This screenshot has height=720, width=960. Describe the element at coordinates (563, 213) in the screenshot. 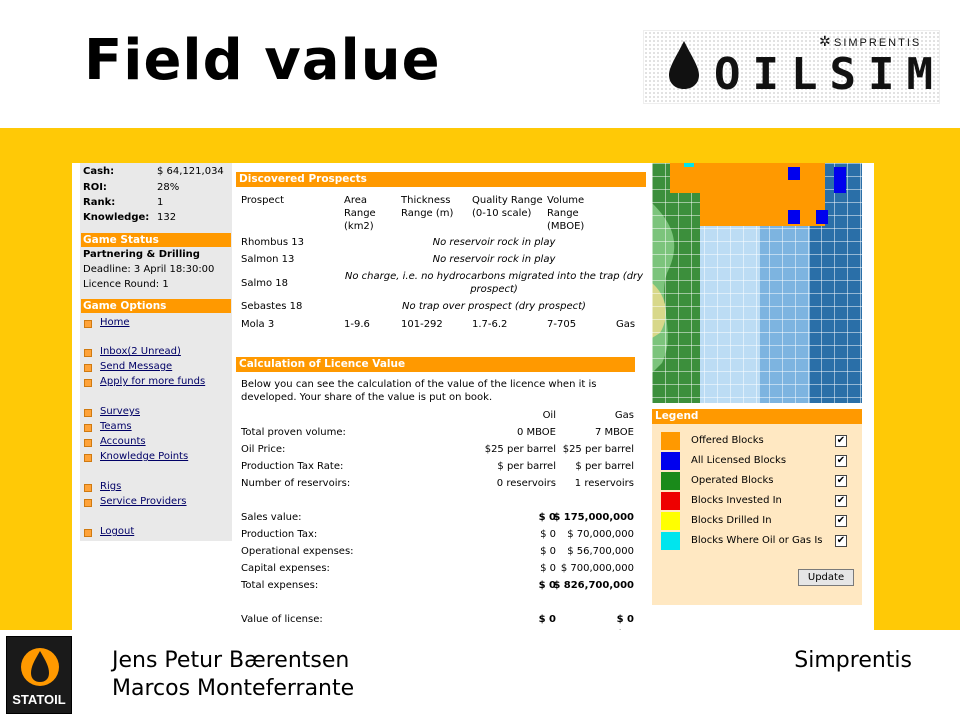

I see `col-volume-2: Range` at that location.